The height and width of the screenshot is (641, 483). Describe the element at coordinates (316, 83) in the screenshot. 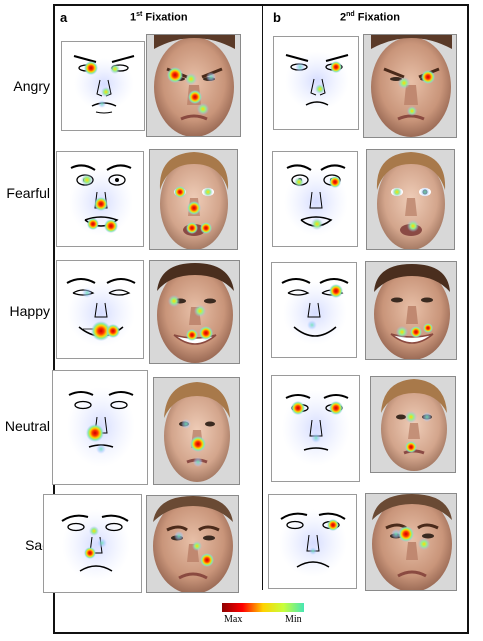

I see `sketch-angry-2nd` at that location.